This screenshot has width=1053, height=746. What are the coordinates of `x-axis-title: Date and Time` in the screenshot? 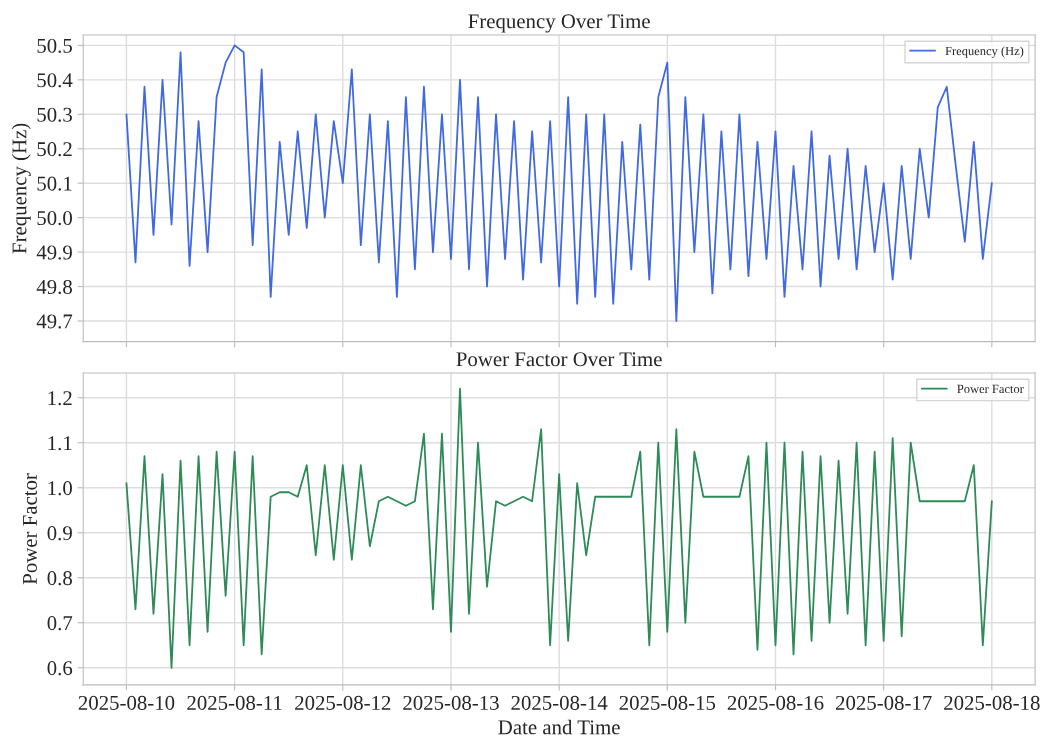 It's located at (559, 727).